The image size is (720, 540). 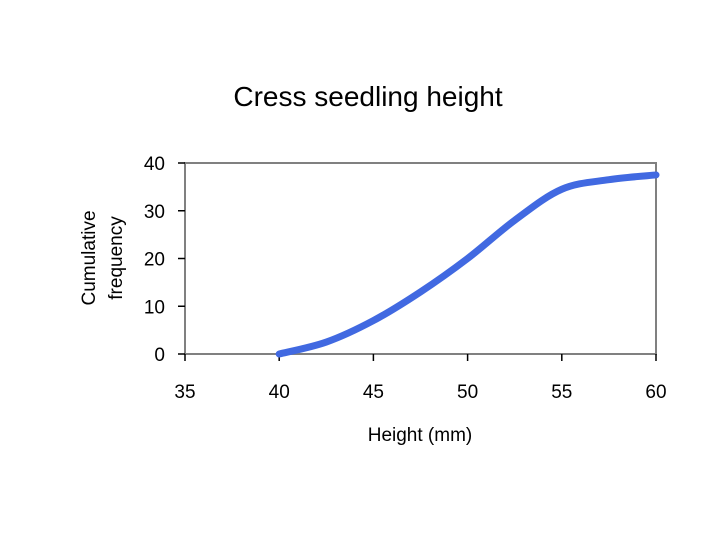 What do you see at coordinates (89, 257) in the screenshot?
I see `y-axis-label-line1: Cumulative` at bounding box center [89, 257].